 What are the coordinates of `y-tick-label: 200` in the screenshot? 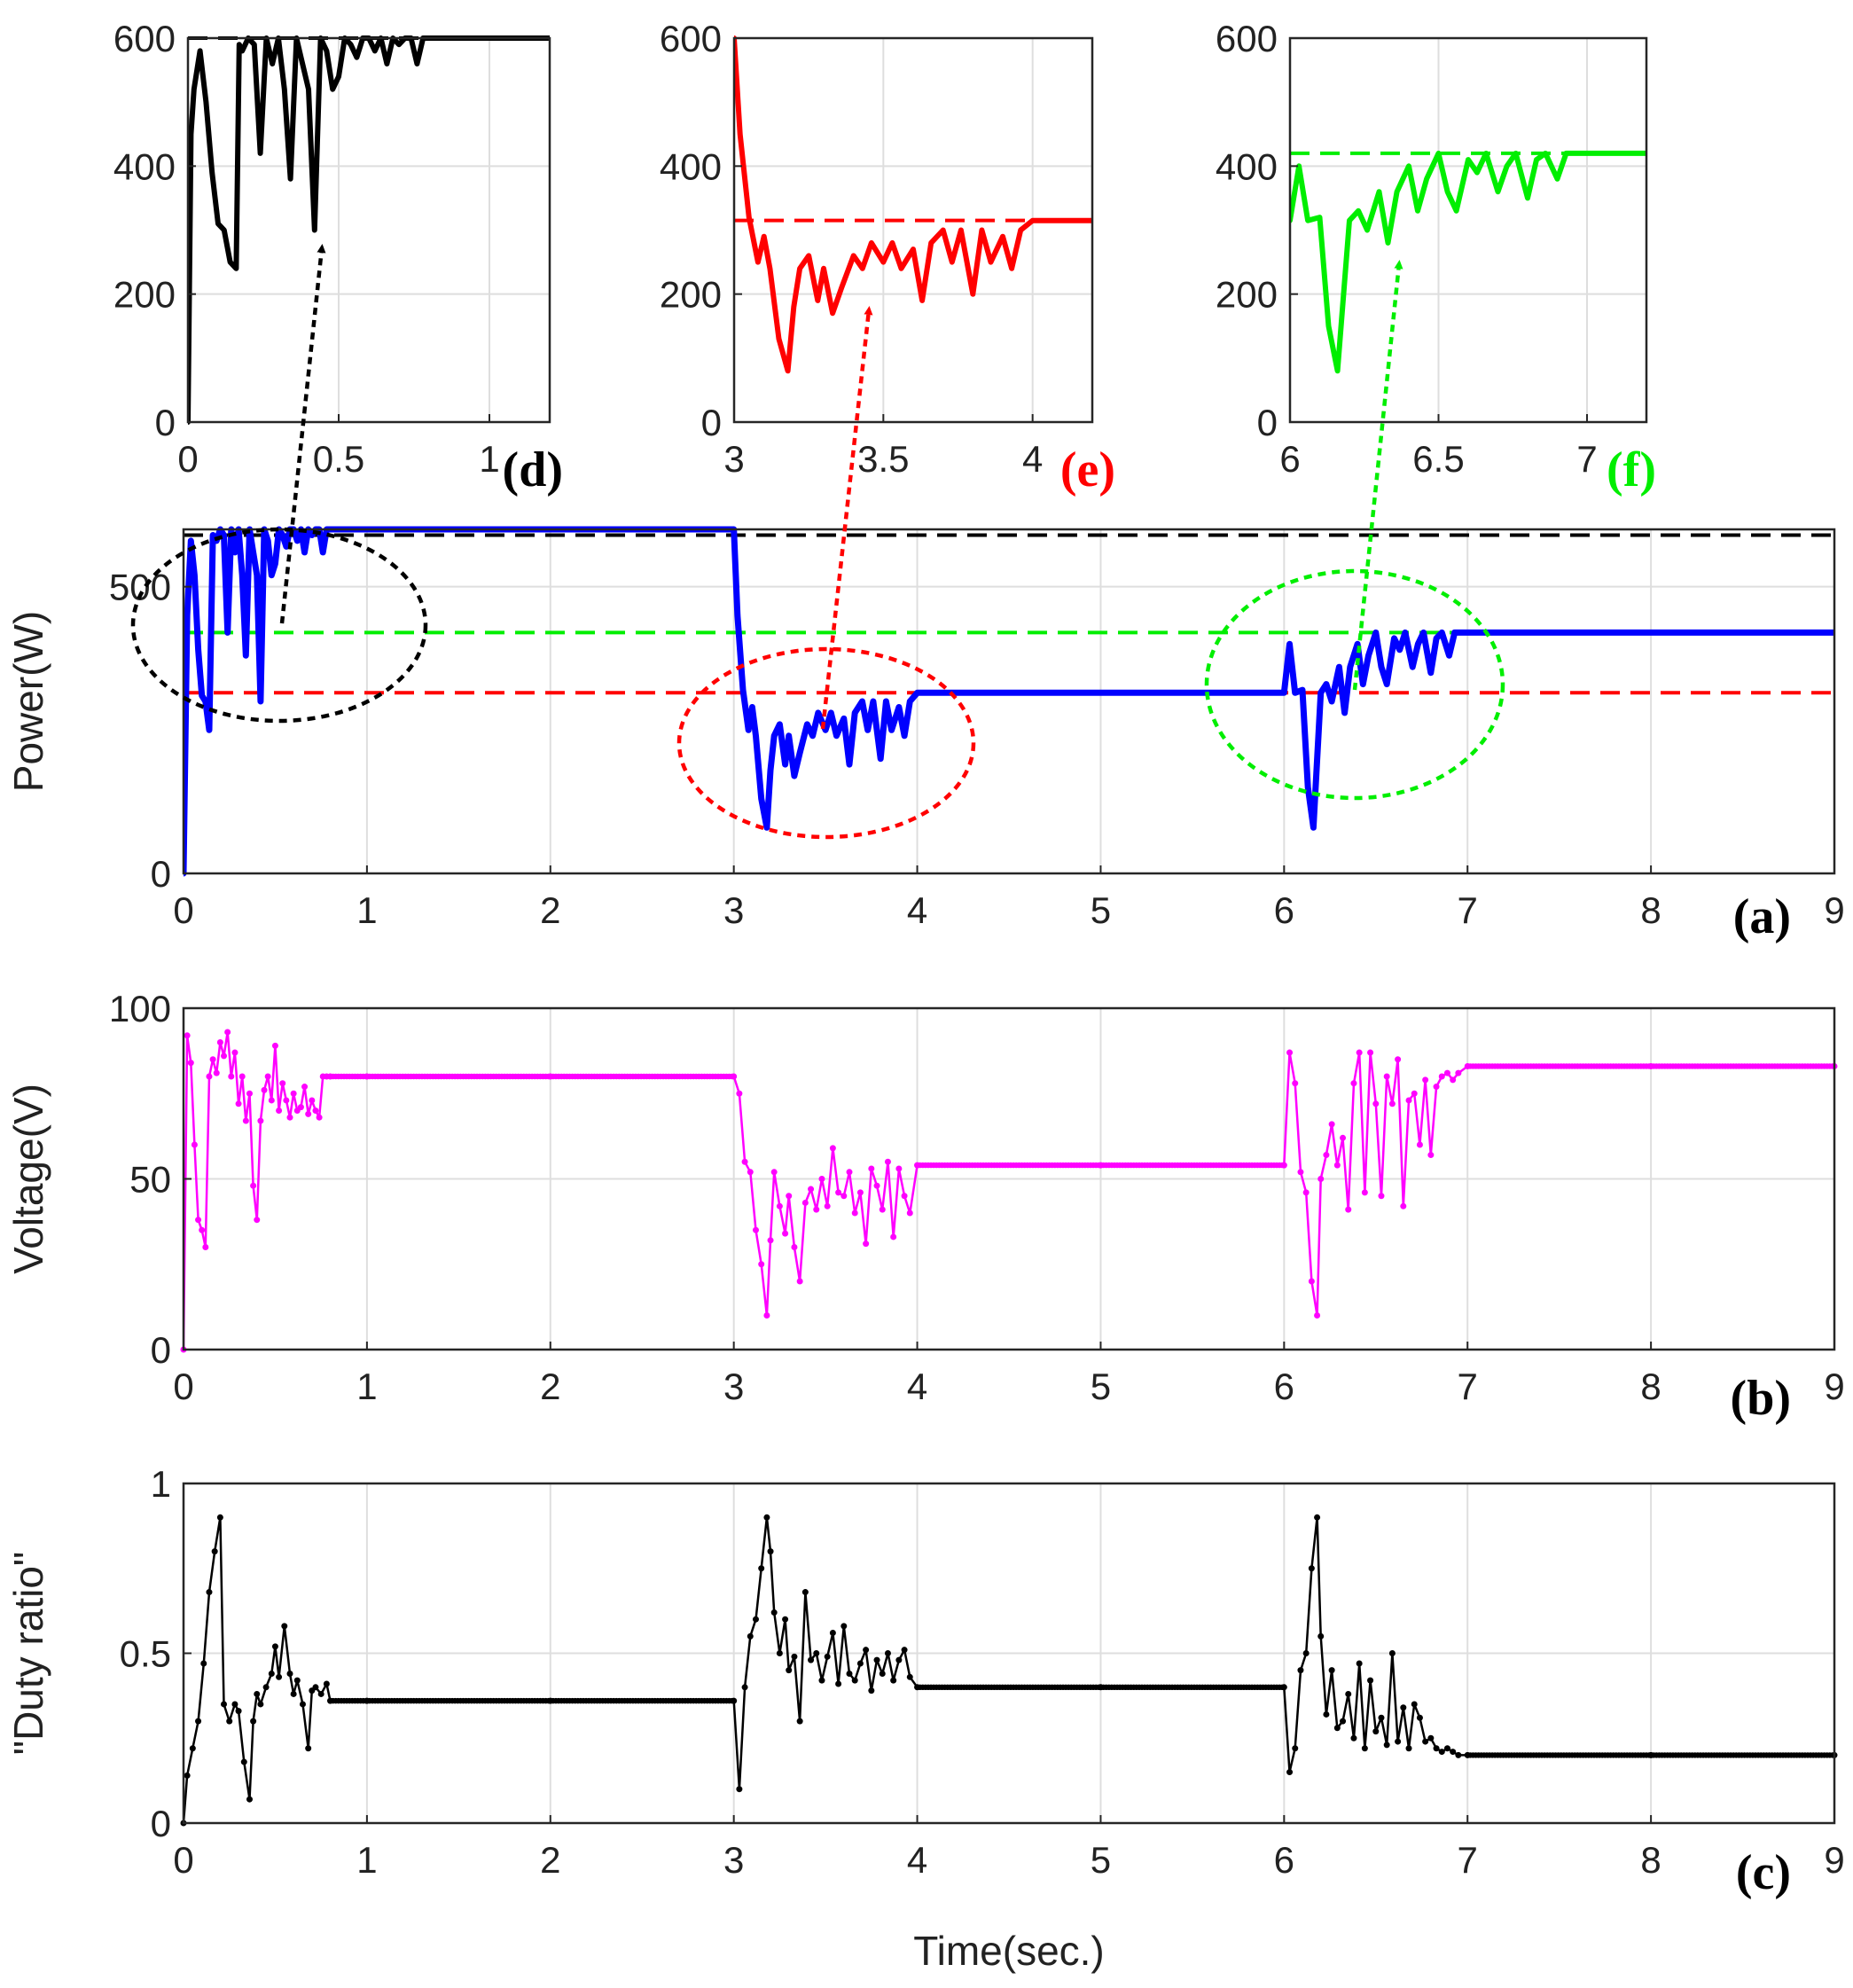 It's located at (691, 295).